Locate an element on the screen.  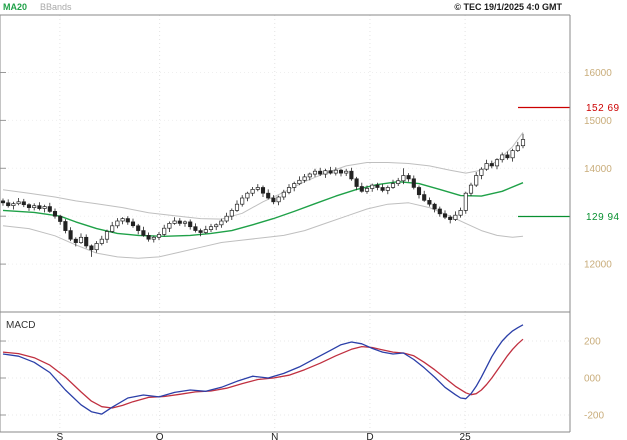
y-axis-tick-label: 12000 is located at coordinates (598, 265).